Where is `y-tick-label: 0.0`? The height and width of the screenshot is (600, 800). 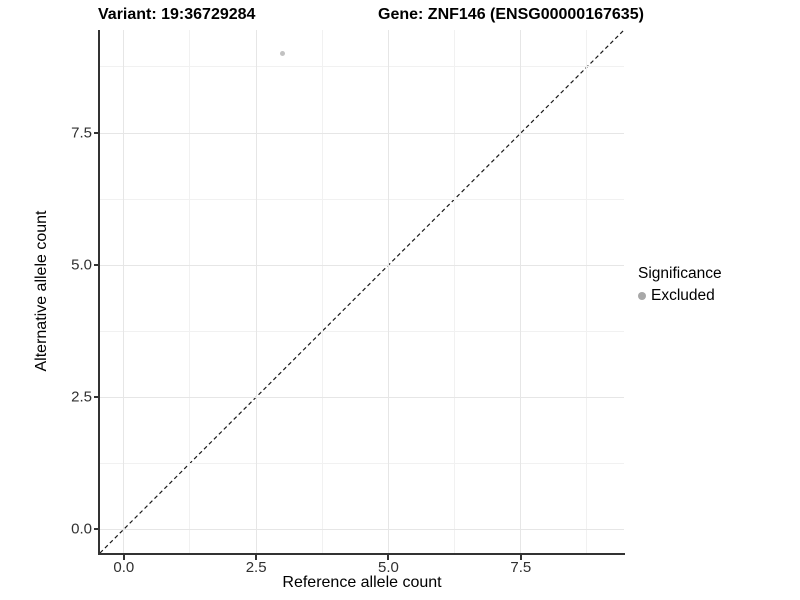 y-tick-label: 0.0 is located at coordinates (81, 529).